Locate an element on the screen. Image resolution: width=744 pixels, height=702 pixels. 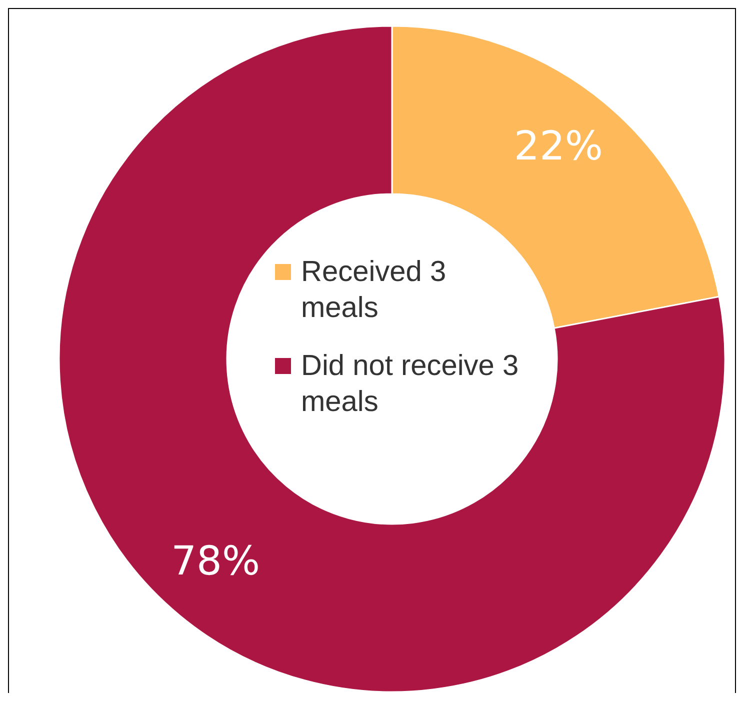
data-label: 22% is located at coordinates (558, 147).